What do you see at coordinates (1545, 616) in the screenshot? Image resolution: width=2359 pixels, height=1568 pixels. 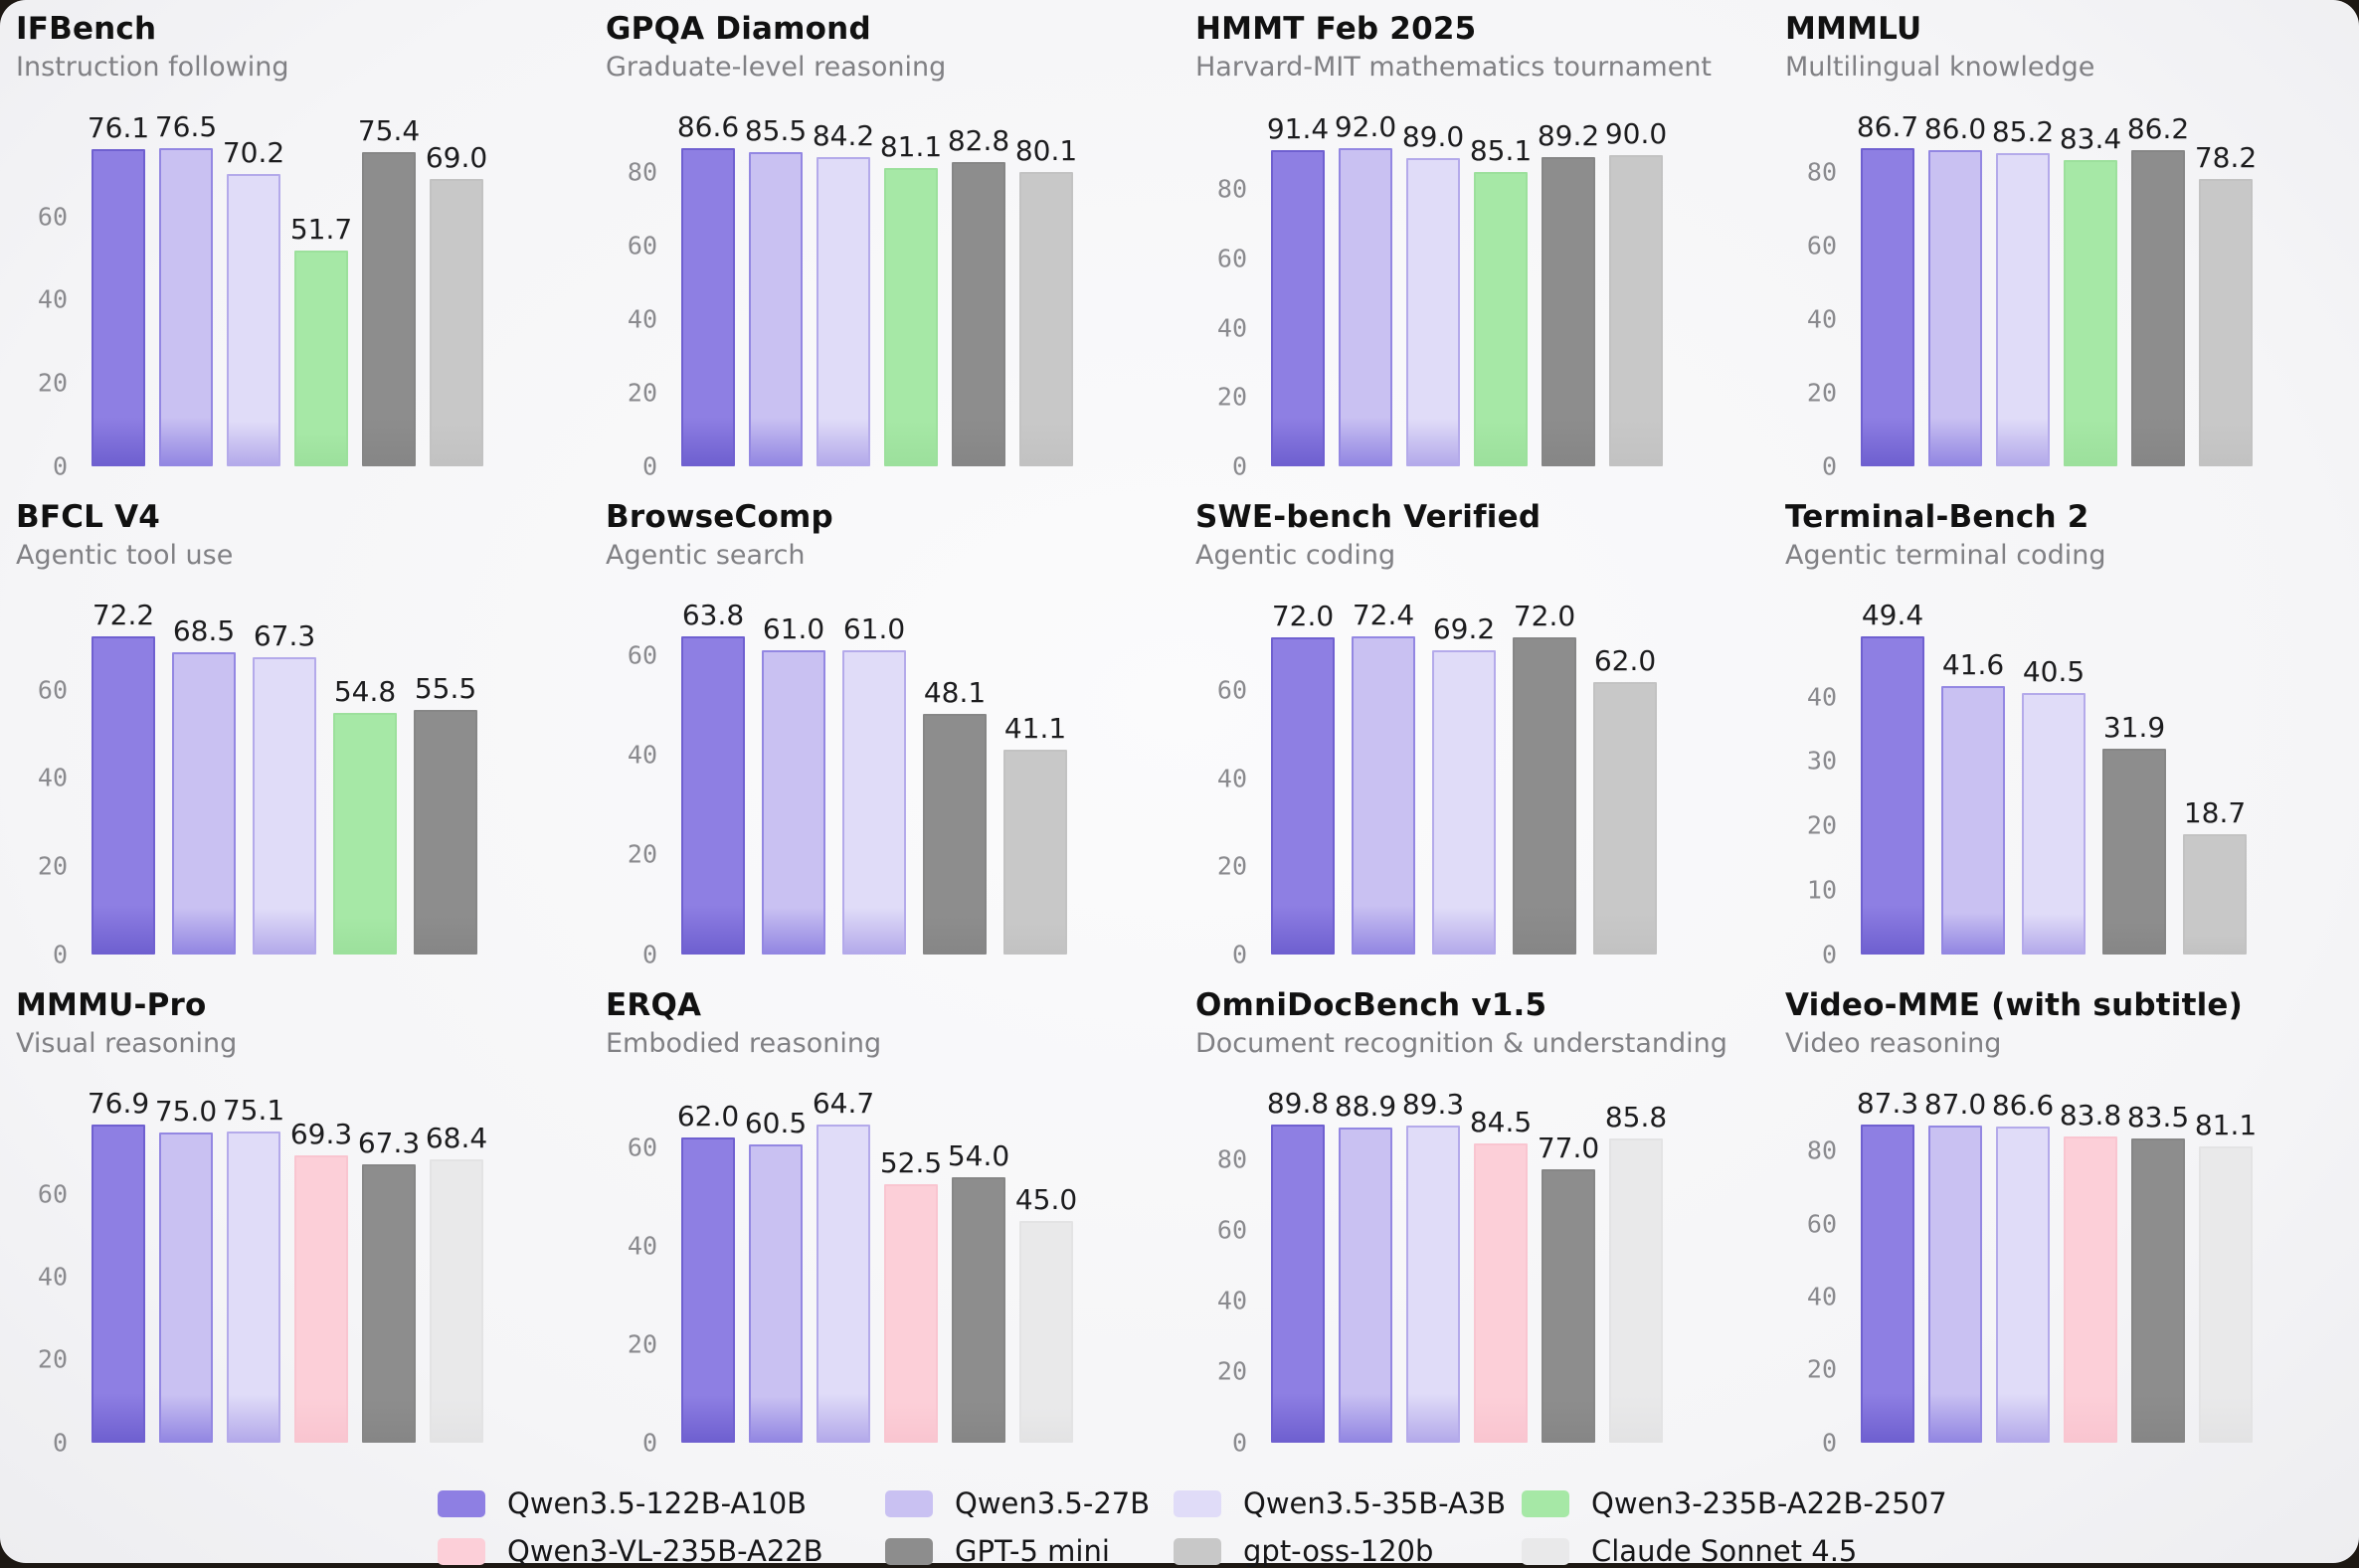 I see `bar-value-label: 72.0` at bounding box center [1545, 616].